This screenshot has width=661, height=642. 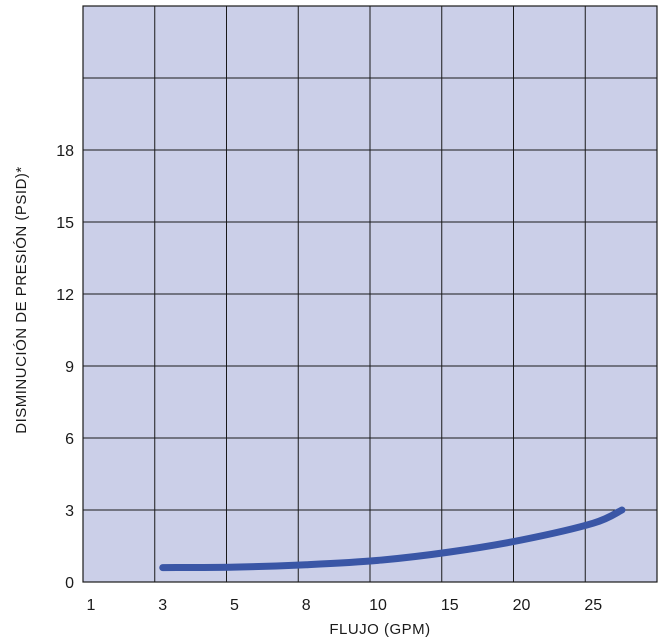 What do you see at coordinates (234, 605) in the screenshot?
I see `x-tick-label: 5` at bounding box center [234, 605].